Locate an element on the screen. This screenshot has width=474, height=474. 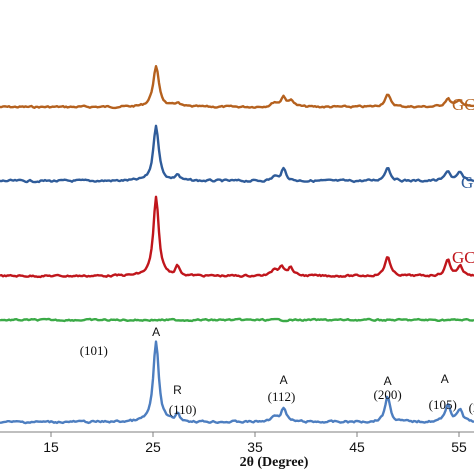
plane-index: (112) is located at coordinates (282, 396).